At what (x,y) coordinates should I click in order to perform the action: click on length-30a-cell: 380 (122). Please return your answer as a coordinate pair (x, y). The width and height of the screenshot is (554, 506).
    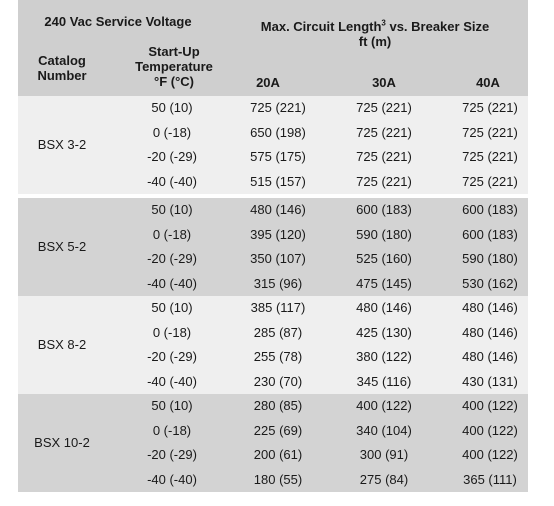
    Looking at the image, I should click on (384, 356).